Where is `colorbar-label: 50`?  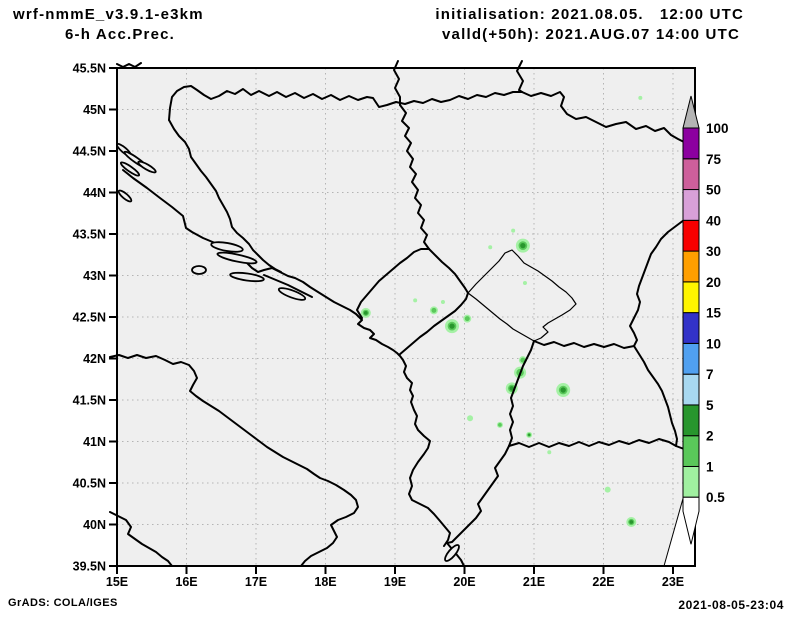
colorbar-label: 50 is located at coordinates (713, 190).